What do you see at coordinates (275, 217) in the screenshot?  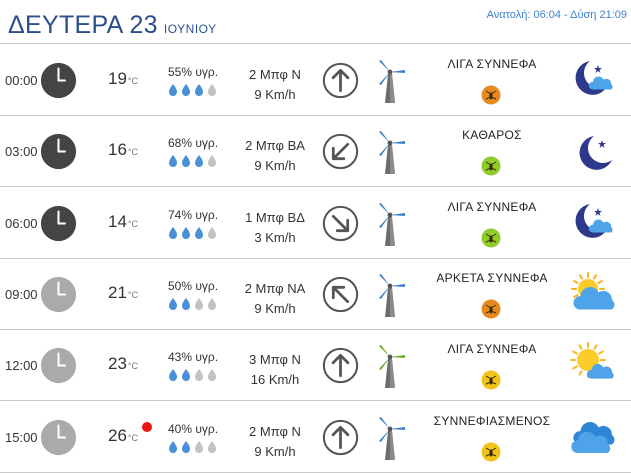 I see `wind-beaufort: 1 Μπφ ΒΔ` at bounding box center [275, 217].